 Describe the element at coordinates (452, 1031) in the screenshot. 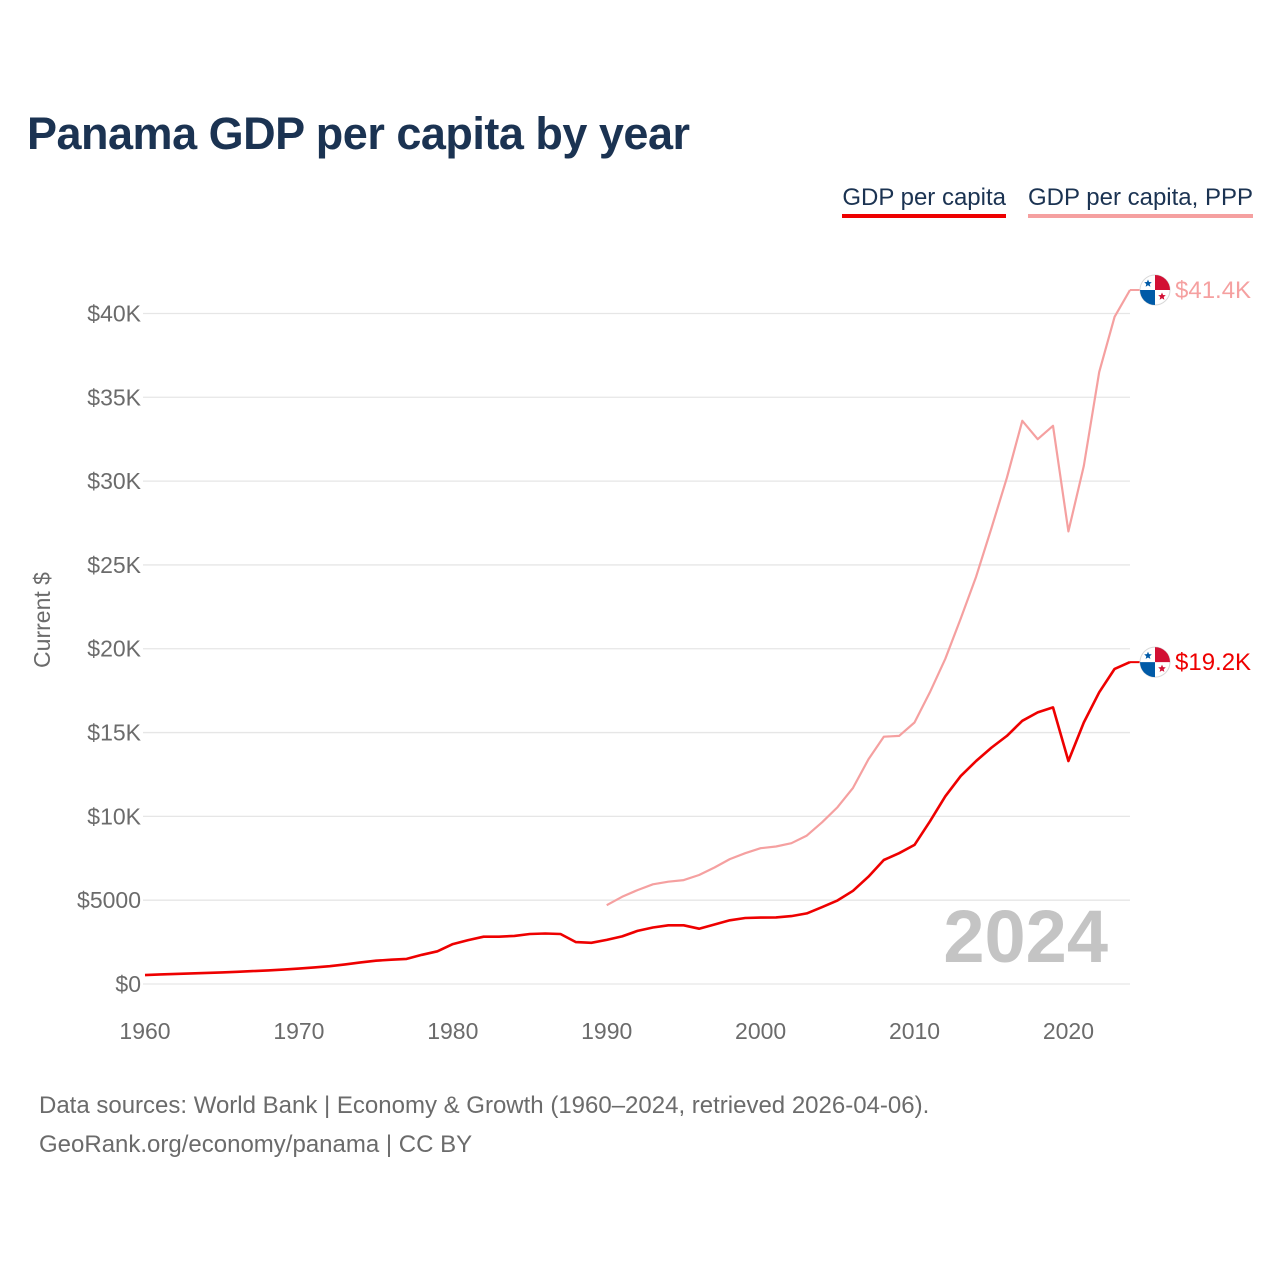

I see `x-tick-label: 1980` at that location.